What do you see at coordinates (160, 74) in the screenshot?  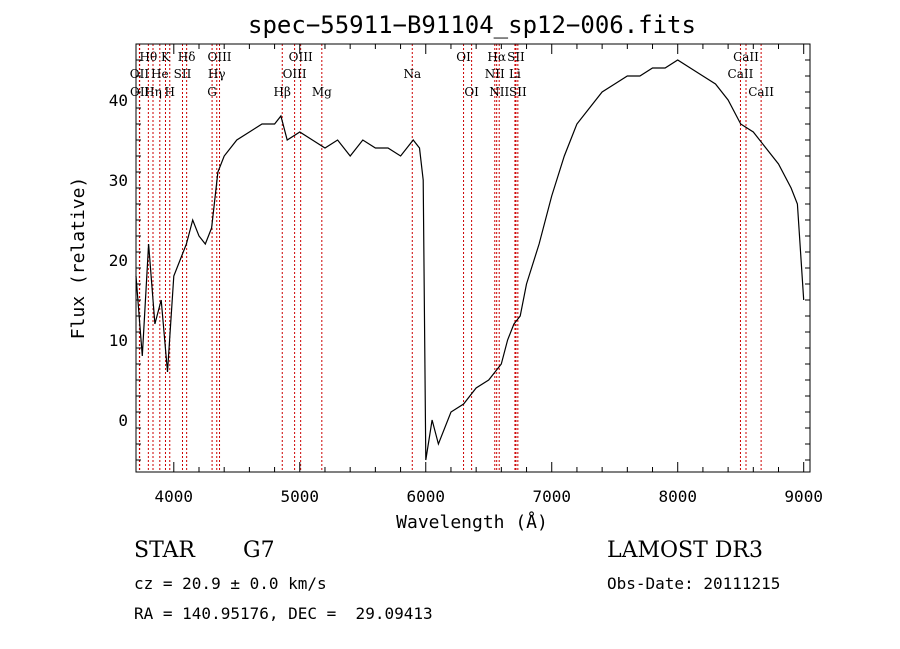 I see `line-label-4: He` at bounding box center [160, 74].